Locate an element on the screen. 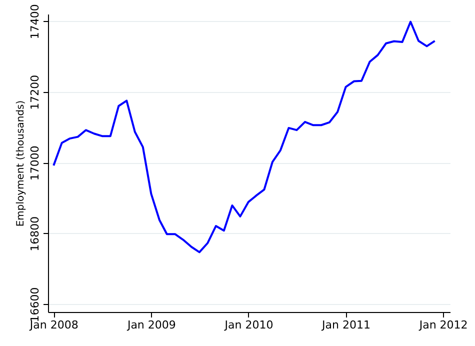 The height and width of the screenshot is (346, 475). x-tick-label: Jan 2011 is located at coordinates (345, 325).